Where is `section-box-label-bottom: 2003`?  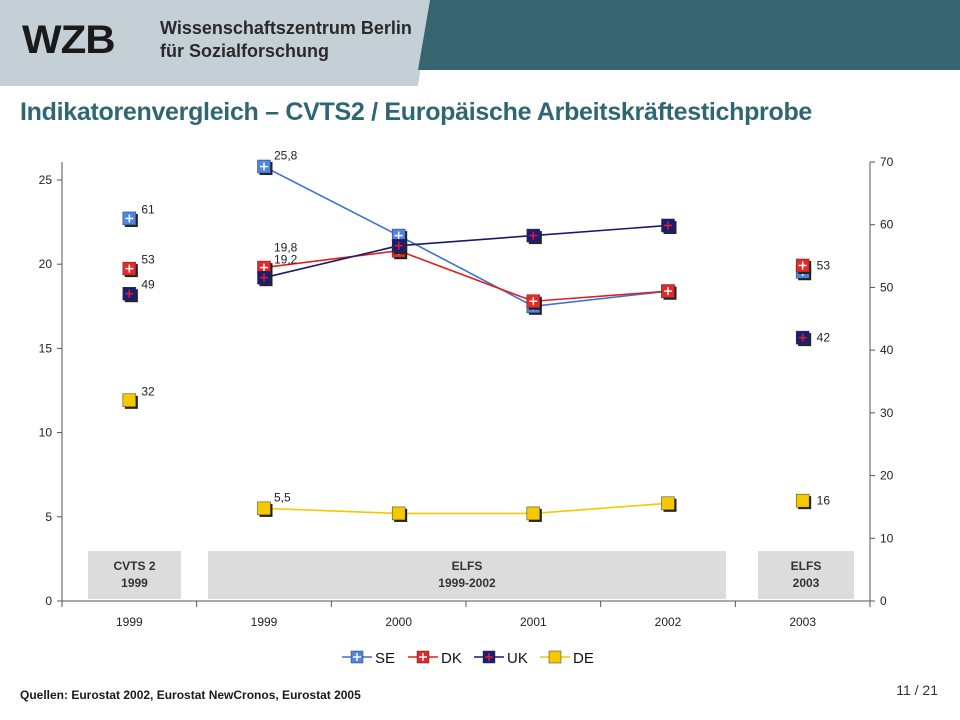
section-box-label-bottom: 2003 is located at coordinates (806, 583).